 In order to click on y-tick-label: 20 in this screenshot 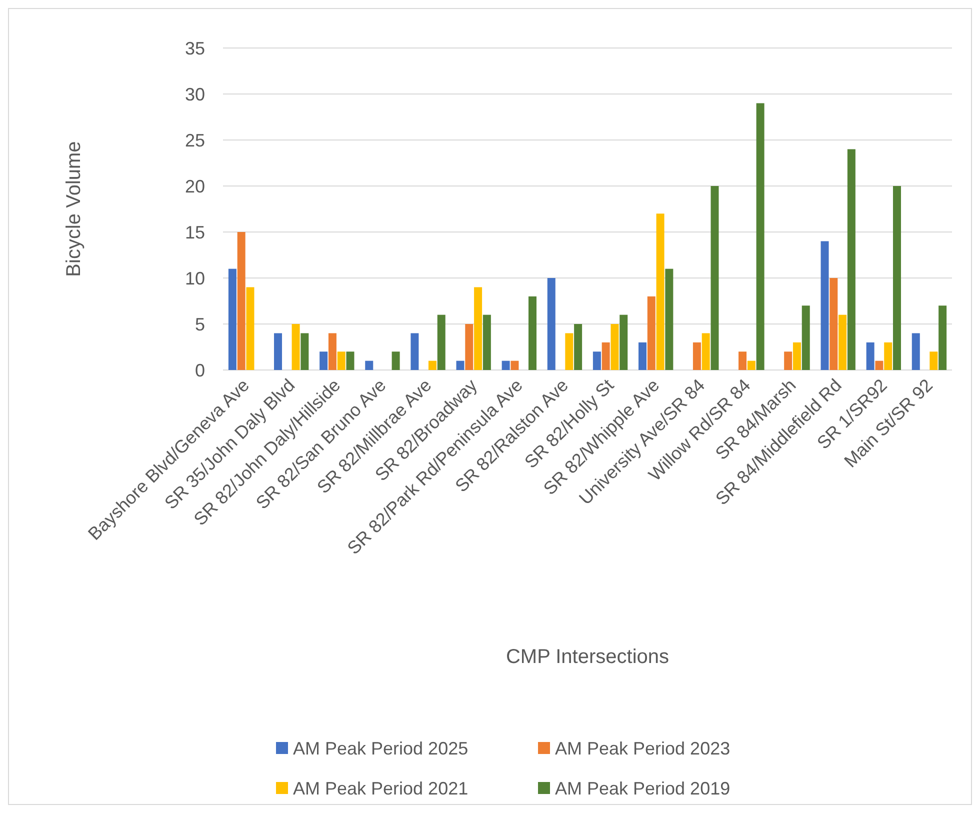, I will do `click(194, 186)`.